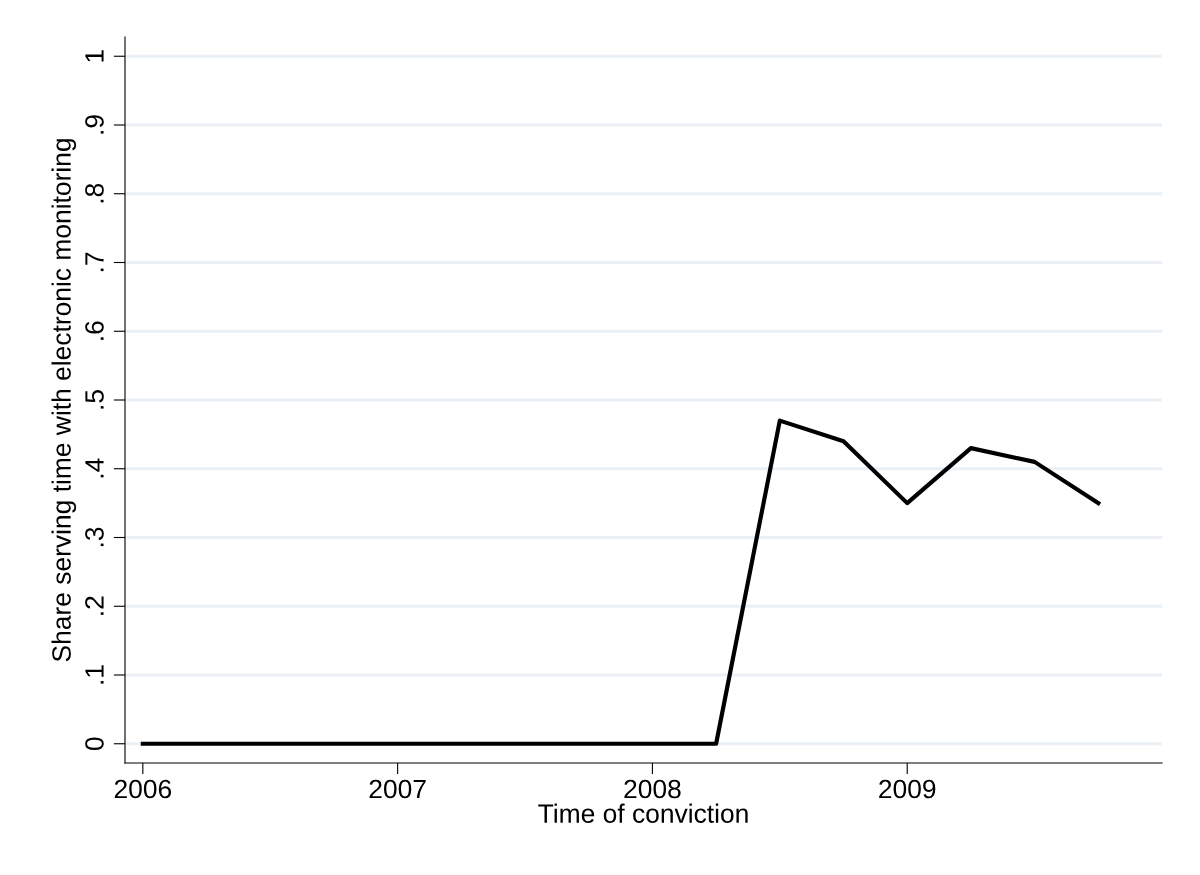 The image size is (1200, 875). I want to click on y-tick-label: .9, so click(94, 124).